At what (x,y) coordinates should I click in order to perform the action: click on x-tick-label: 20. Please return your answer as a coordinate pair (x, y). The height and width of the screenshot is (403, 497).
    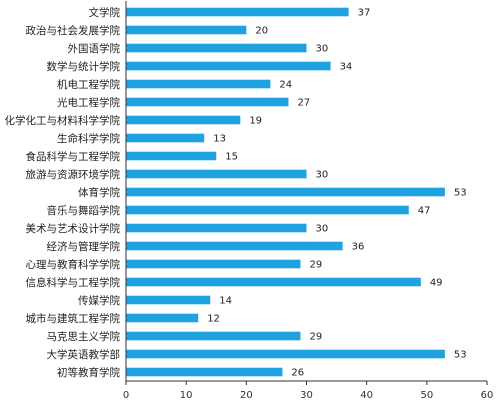
    Looking at the image, I should click on (246, 395).